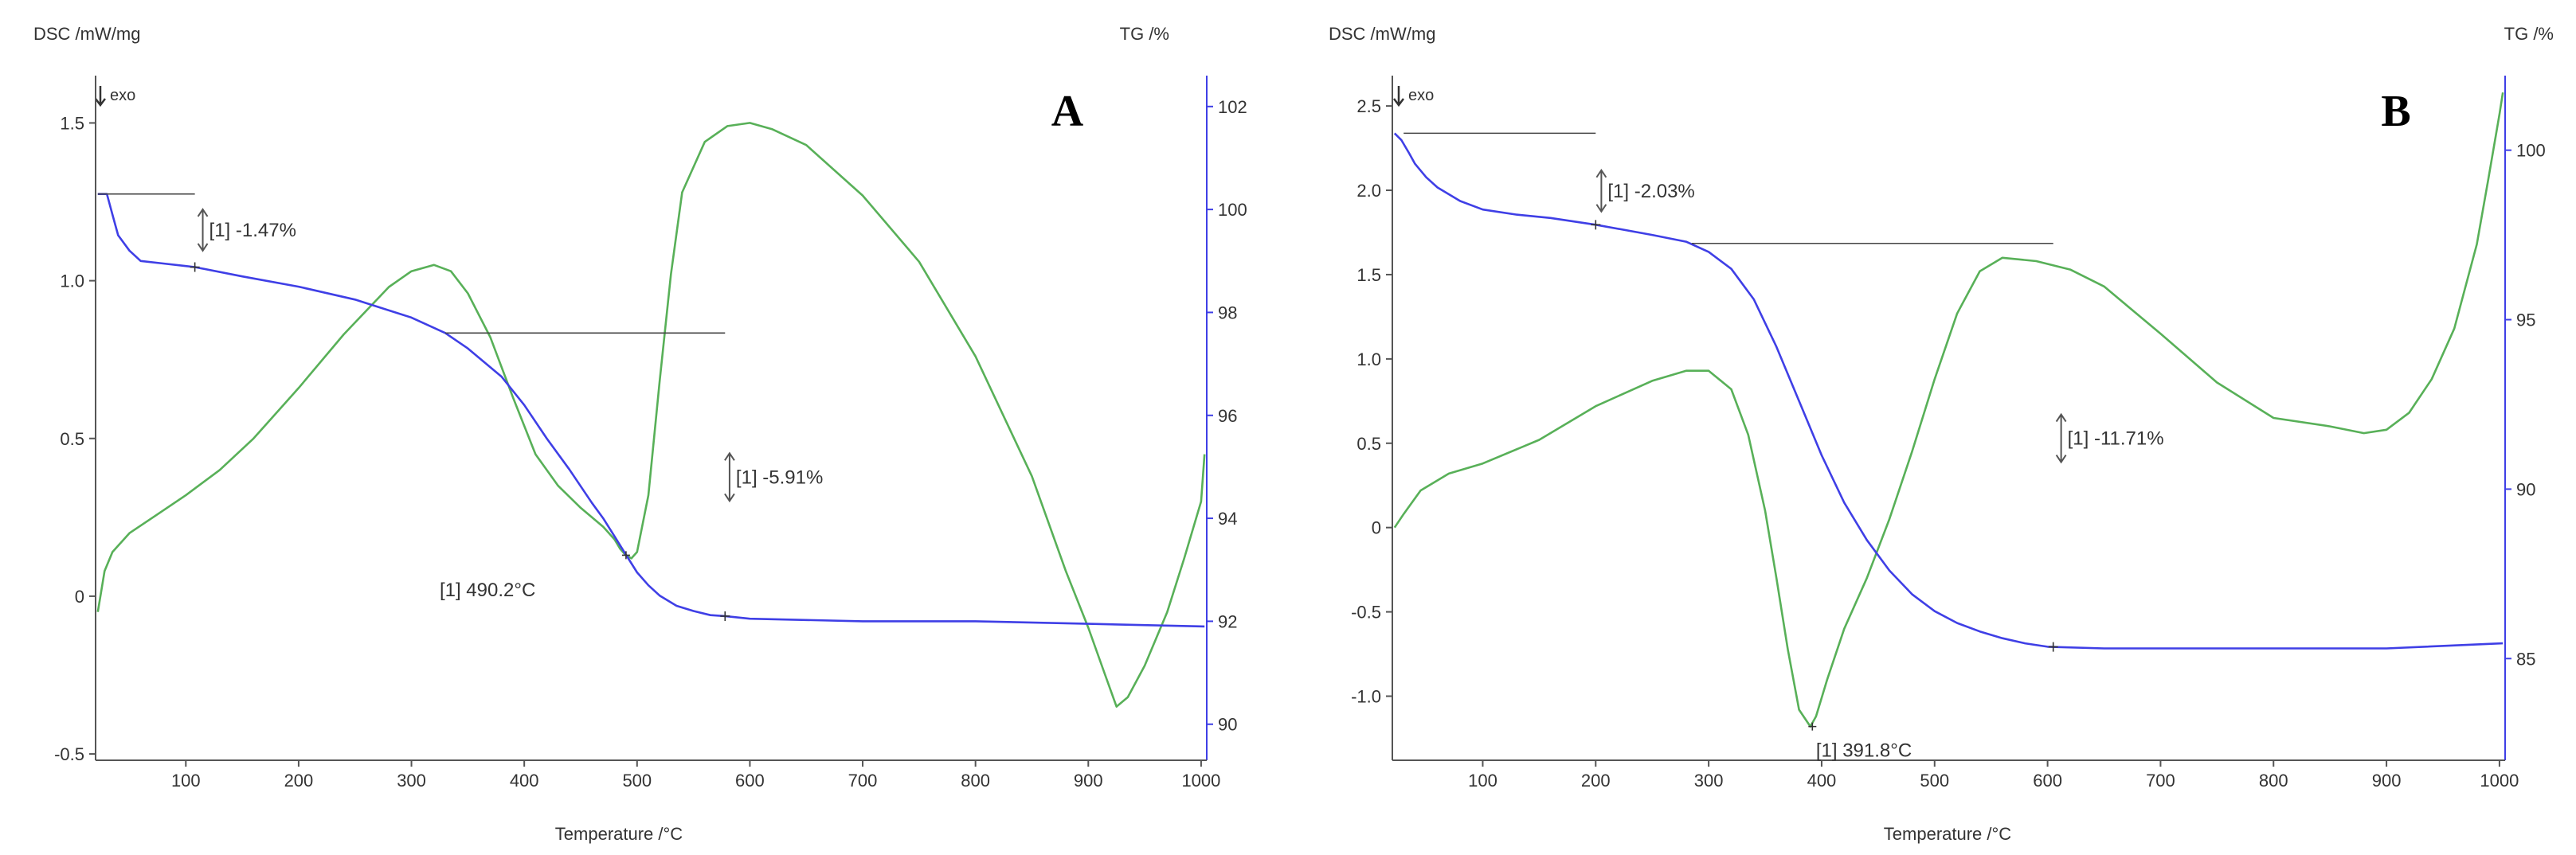  Describe the element at coordinates (1227, 416) in the screenshot. I see `y-tick-label-right: 96` at that location.